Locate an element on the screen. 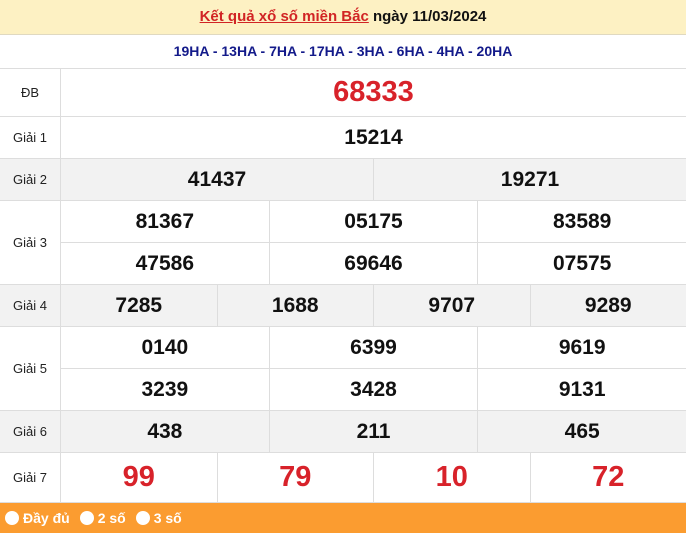 The height and width of the screenshot is (533, 686). prize-number: 41437 is located at coordinates (217, 179).